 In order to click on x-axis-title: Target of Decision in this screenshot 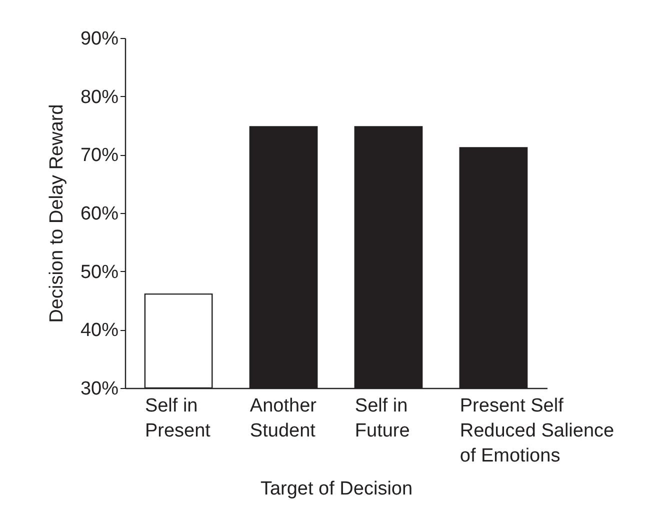, I will do `click(336, 489)`.